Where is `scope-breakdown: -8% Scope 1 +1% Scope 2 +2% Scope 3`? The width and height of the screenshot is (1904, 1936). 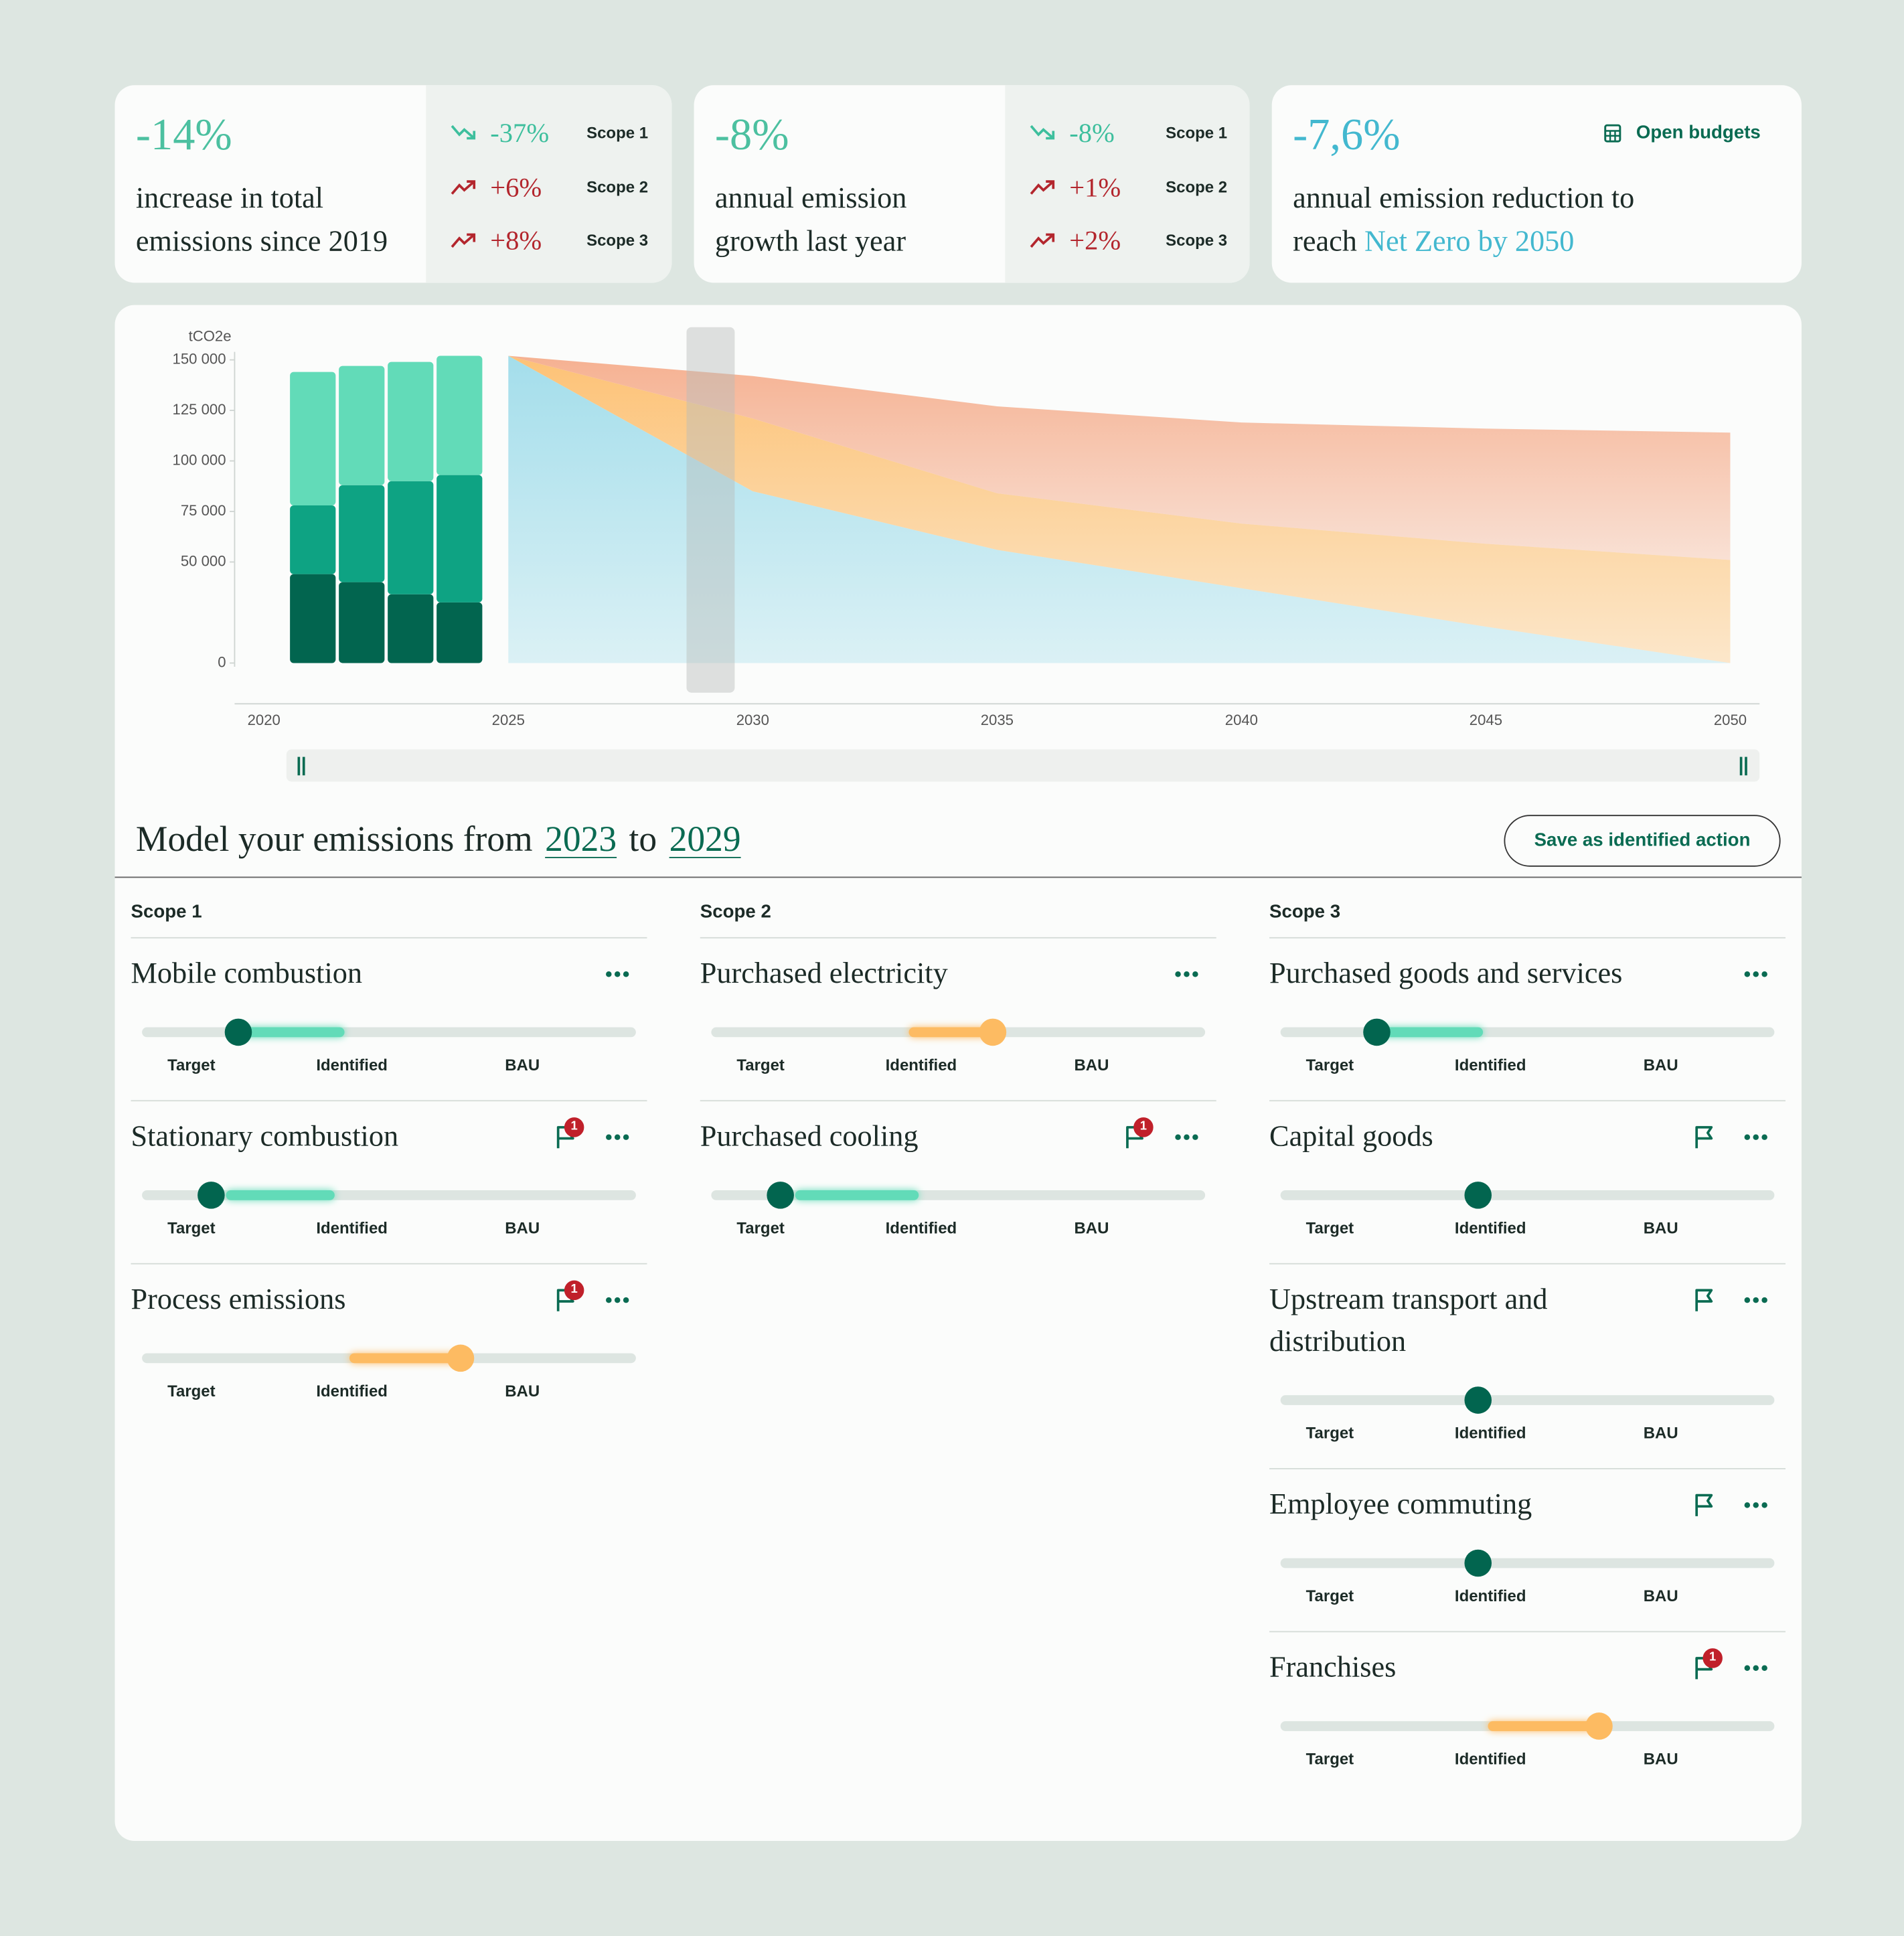
scope-breakdown: -8% Scope 1 +1% Scope 2 +2% Scope 3 is located at coordinates (1127, 184).